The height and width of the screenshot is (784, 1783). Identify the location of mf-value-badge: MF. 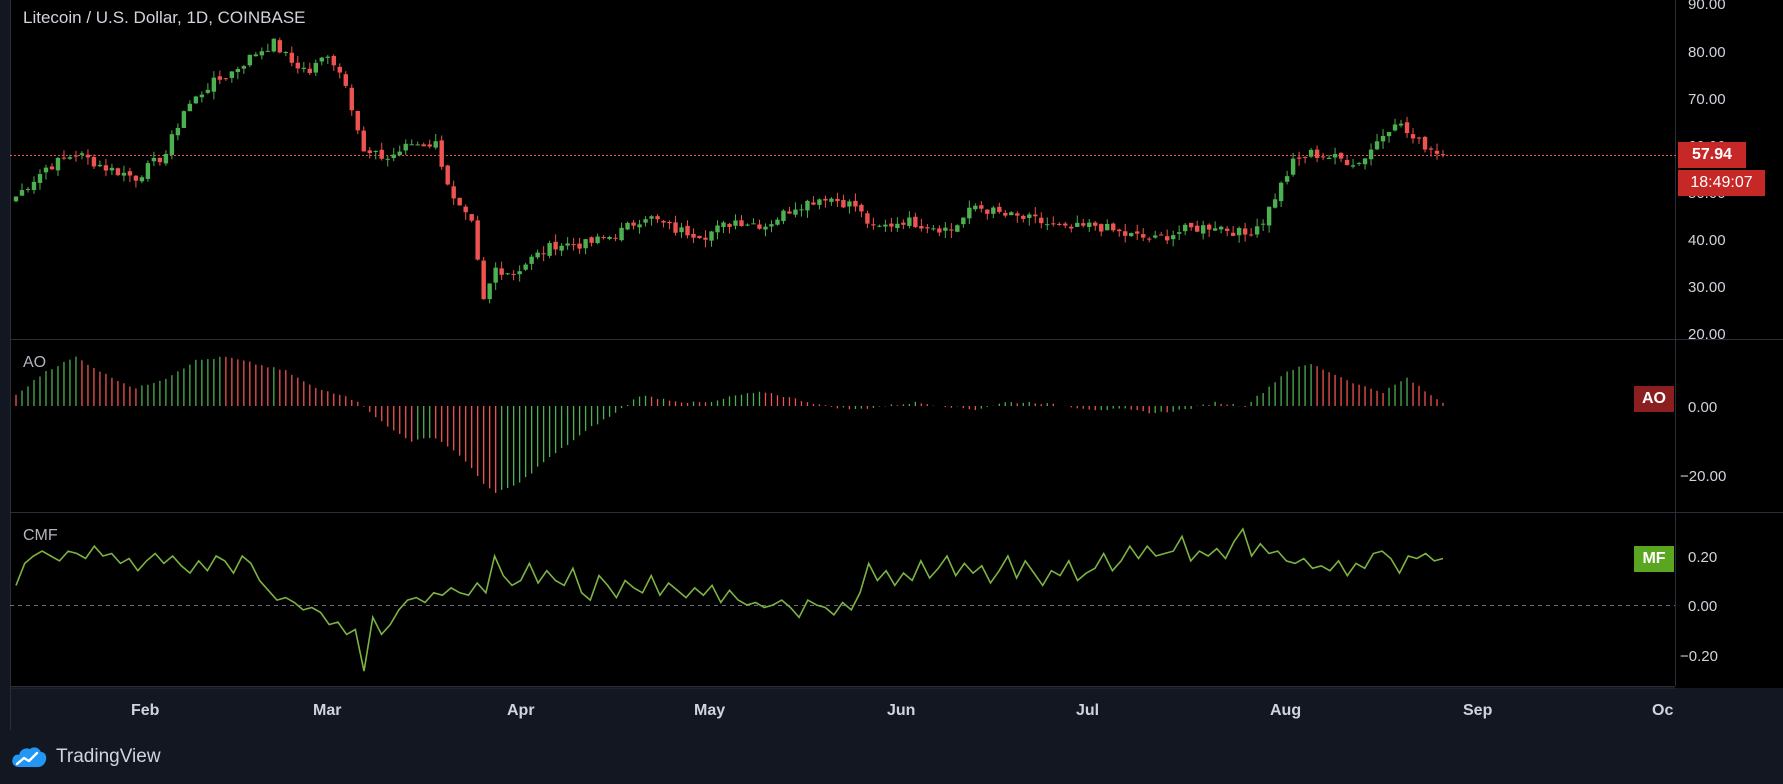
(1654, 559).